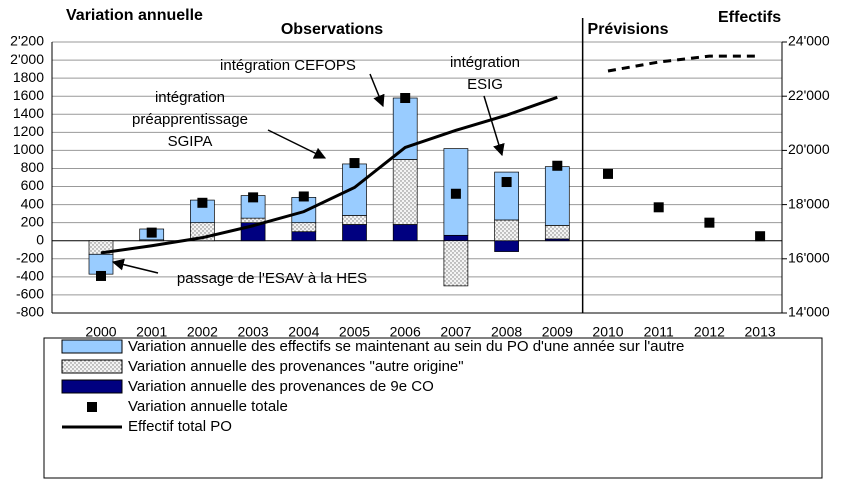  Describe the element at coordinates (134, 15) in the screenshot. I see `y-title: Variation annuelle` at that location.